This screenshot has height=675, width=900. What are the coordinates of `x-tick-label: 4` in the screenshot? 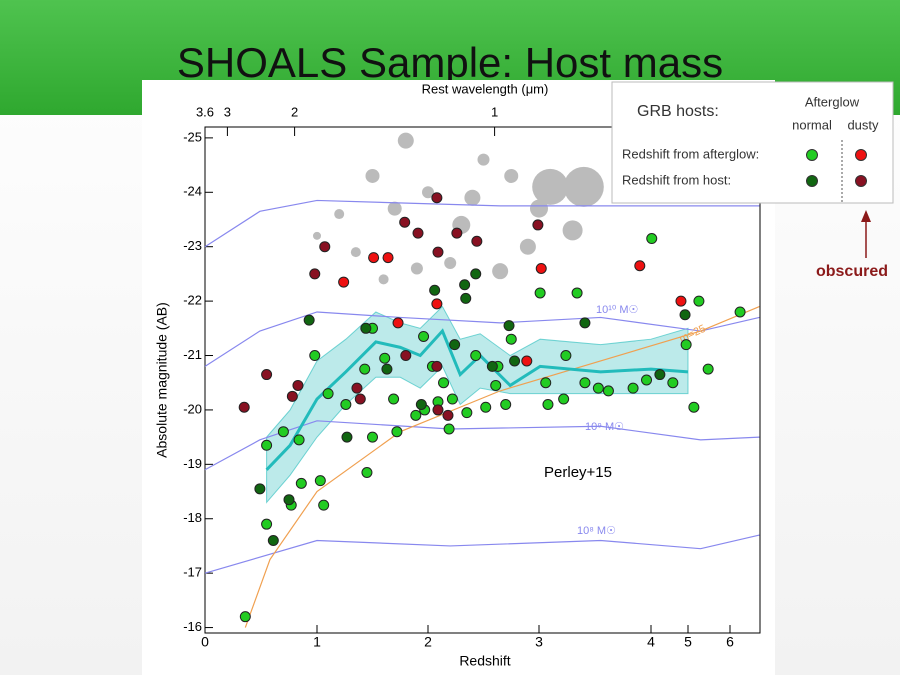 It's located at (651, 642).